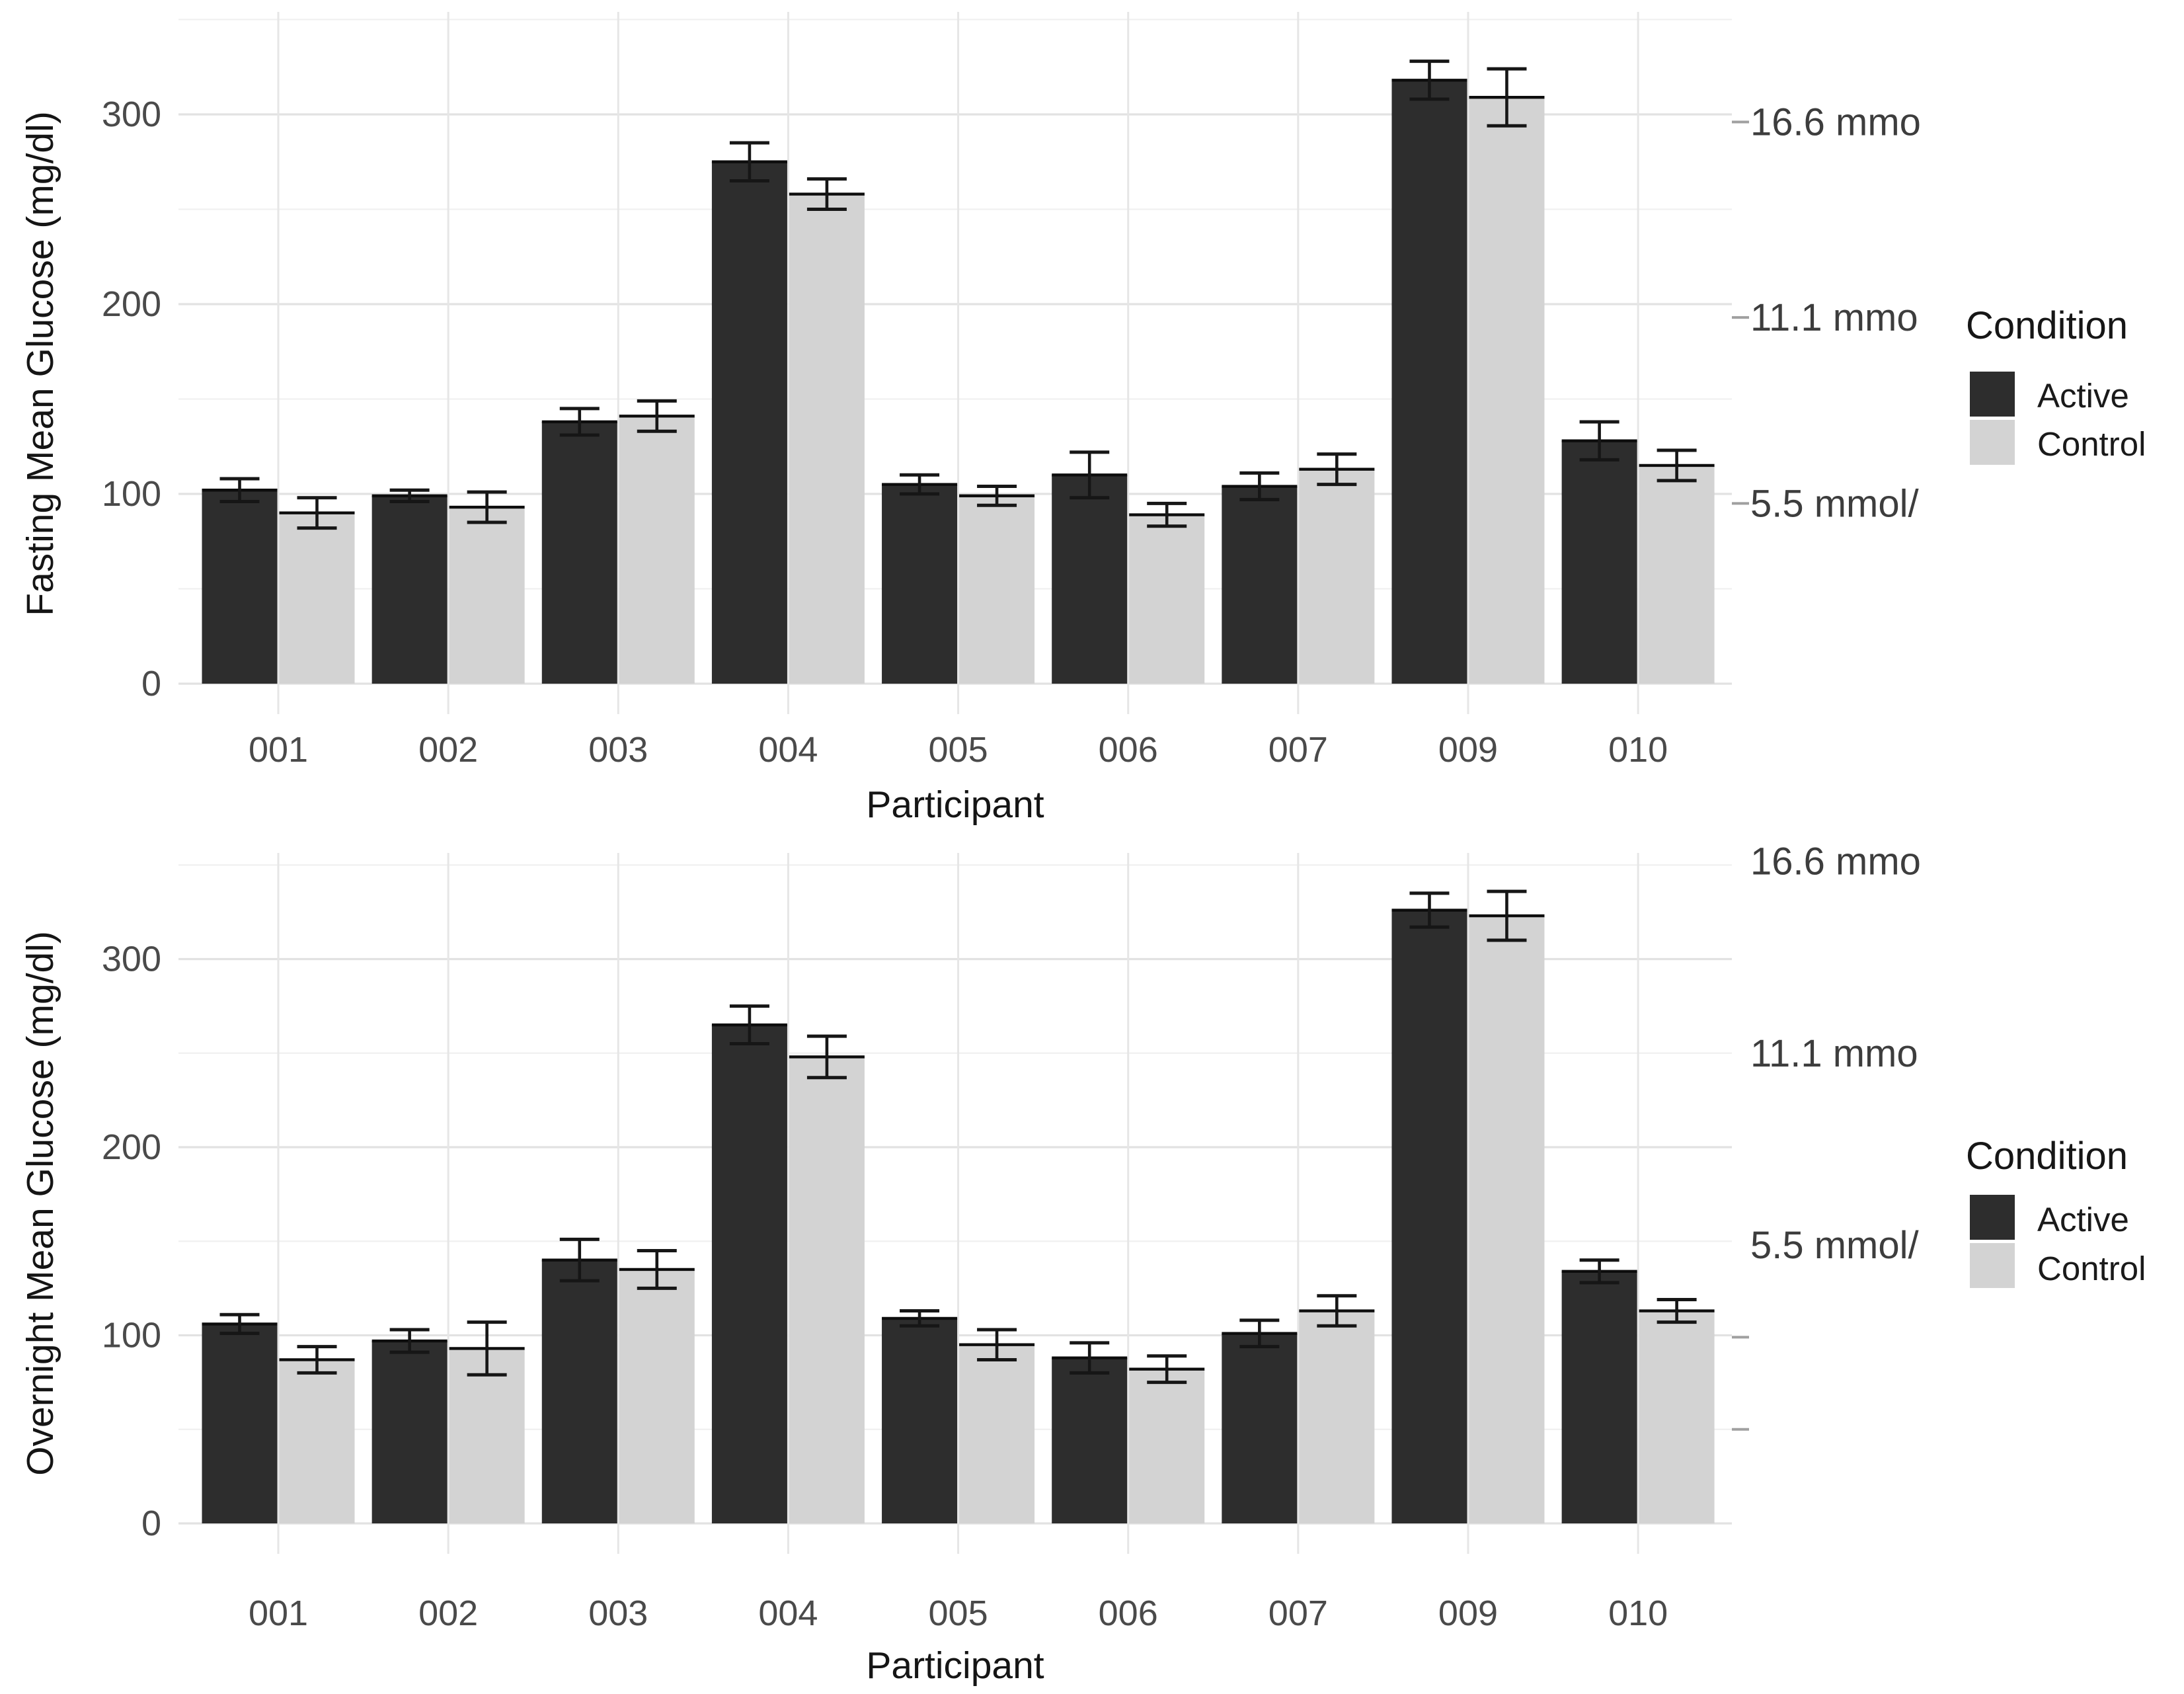 Image resolution: width=2184 pixels, height=1694 pixels. I want to click on fasting-right-label-0: 16.6 mmo, so click(1835, 122).